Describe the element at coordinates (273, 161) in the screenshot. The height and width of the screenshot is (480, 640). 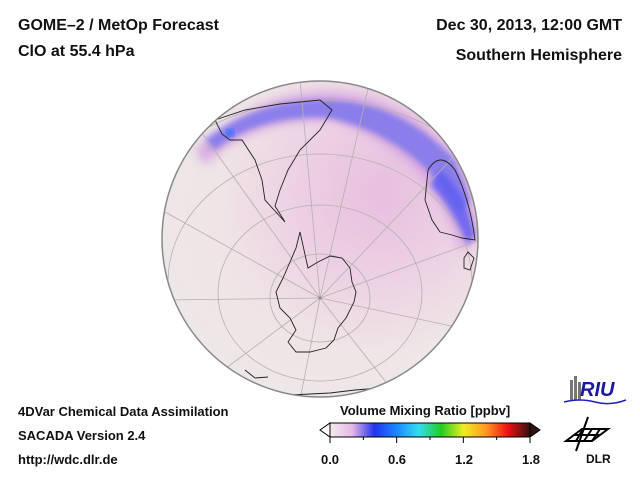
I see `south-america-coast` at that location.